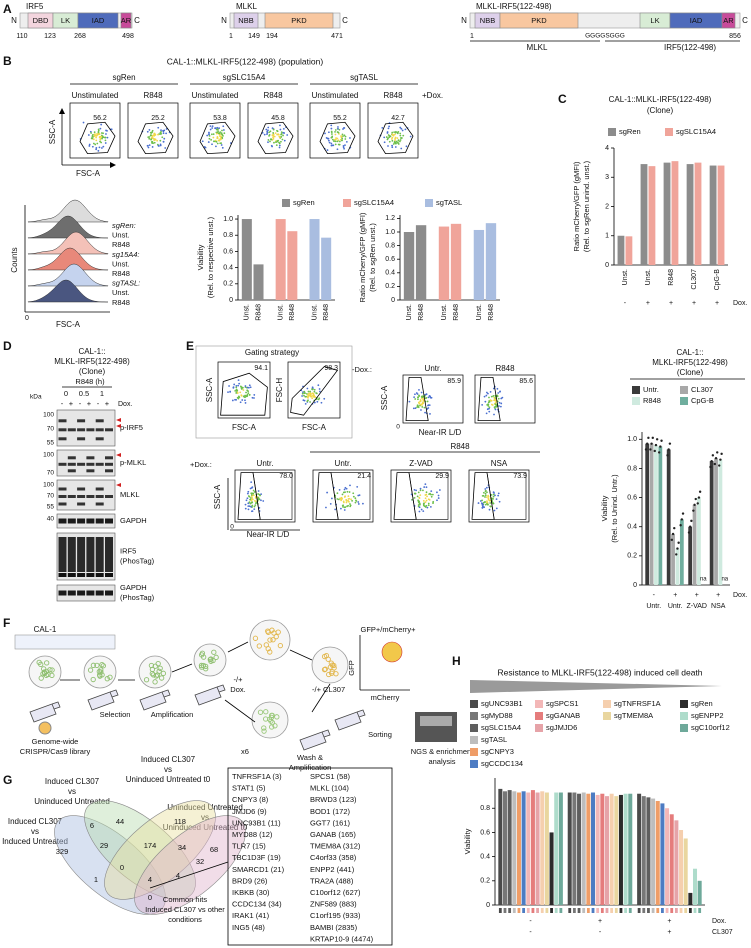 This screenshot has width=751, height=948. Describe the element at coordinates (91, 351) in the screenshot. I see `blot-title: CAL-1::` at that location.